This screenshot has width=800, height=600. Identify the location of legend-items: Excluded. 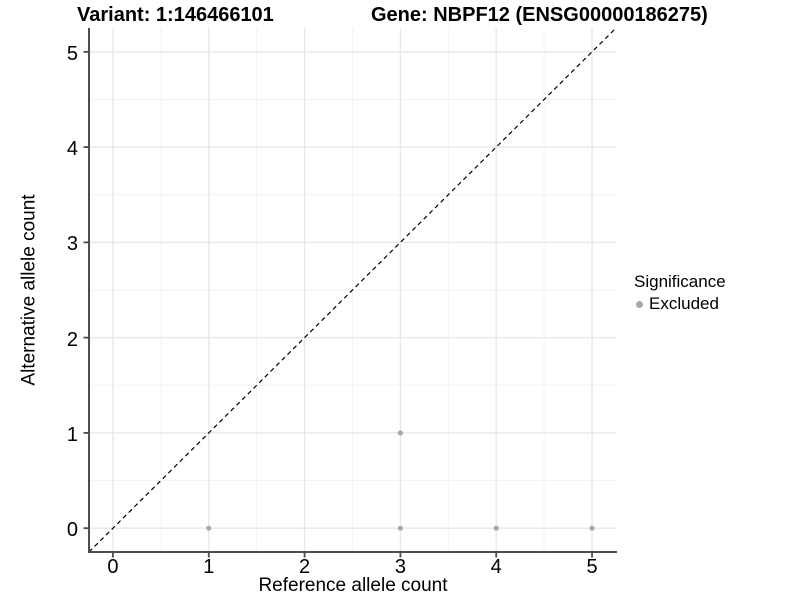
(680, 304).